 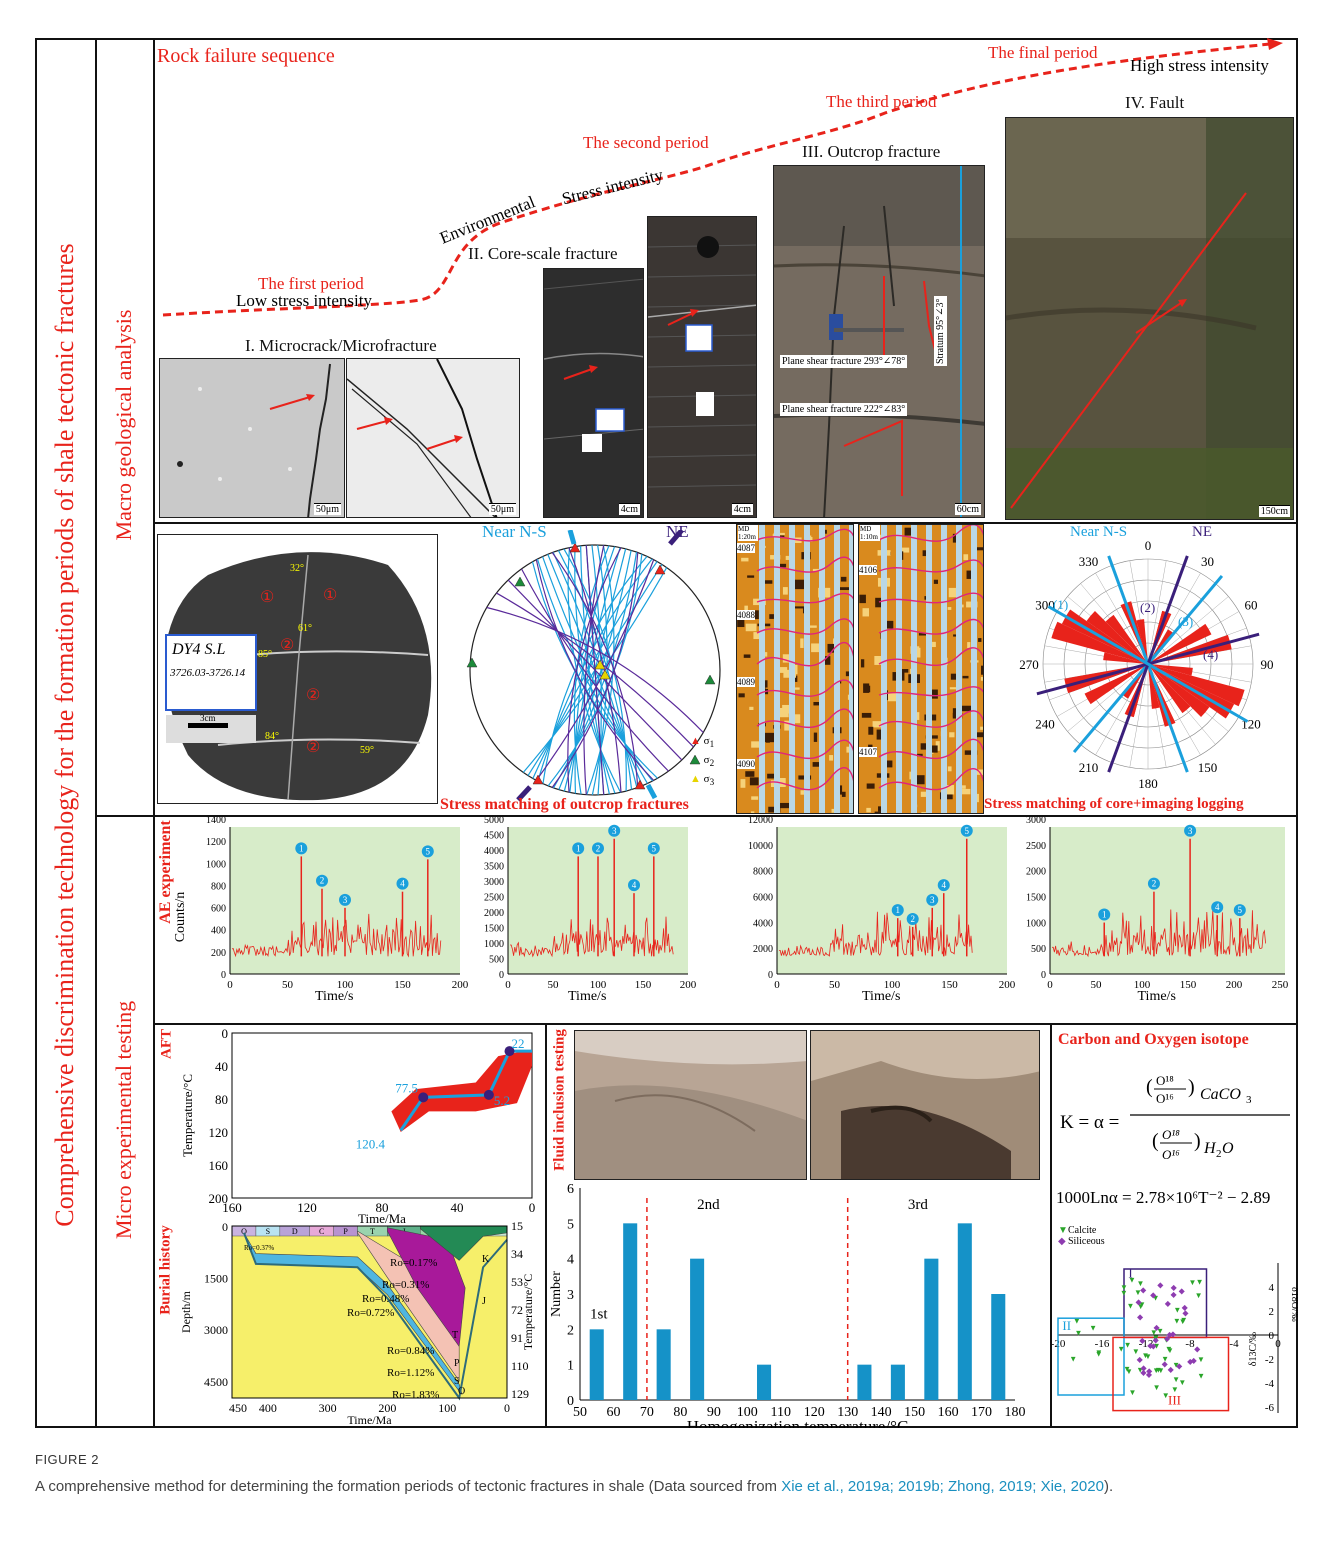 What do you see at coordinates (502, 509) in the screenshot?
I see `scale-2: 50μm` at bounding box center [502, 509].